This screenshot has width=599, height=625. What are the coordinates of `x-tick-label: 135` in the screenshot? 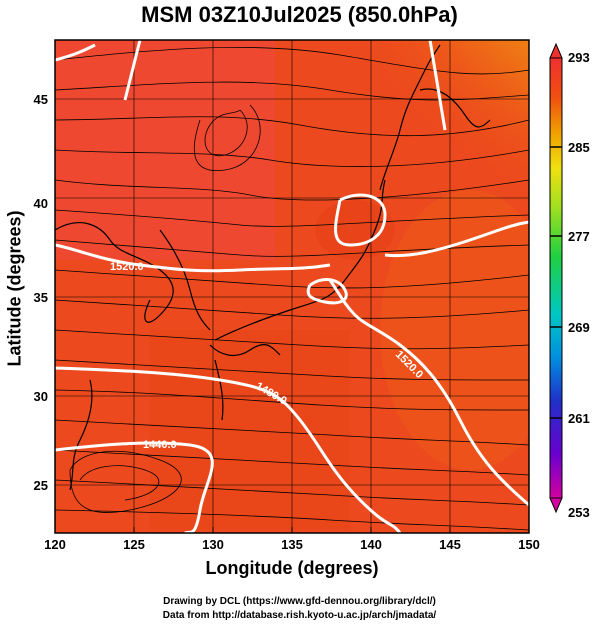 It's located at (292, 544).